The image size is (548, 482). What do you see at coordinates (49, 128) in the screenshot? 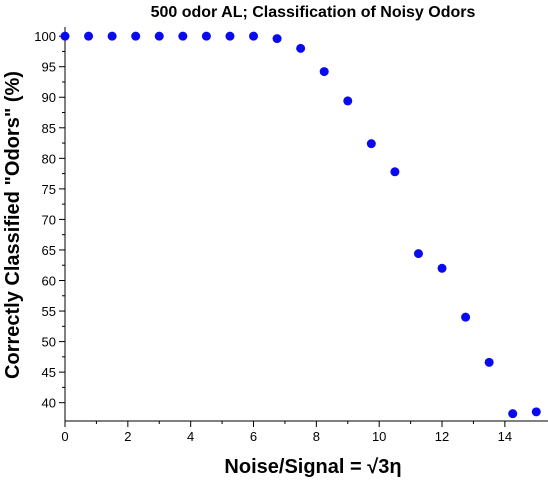
I see `y-tick-label: 85` at bounding box center [49, 128].